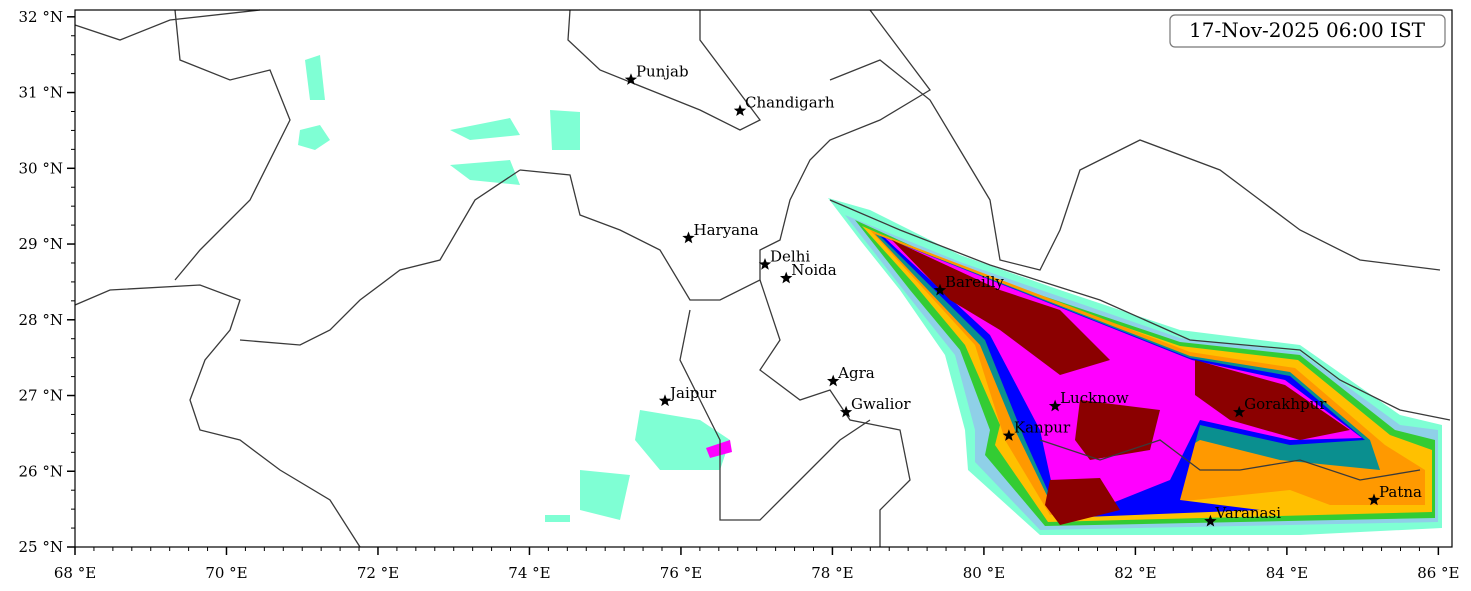 Image resolution: width=1471 pixels, height=591 pixels. I want to click on x-tick-label: 70 °E, so click(226, 573).